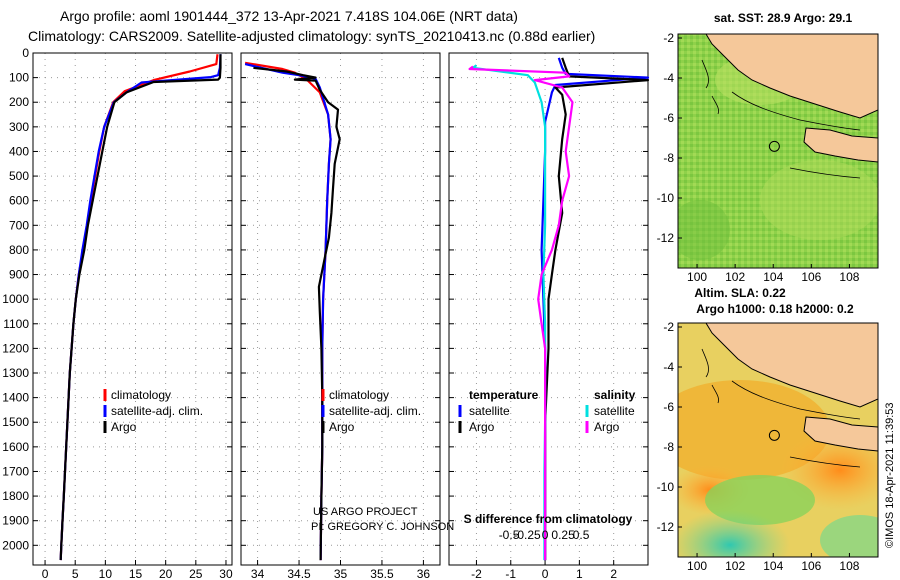 The image size is (900, 580). I want to click on y-tick-label: 1600, so click(15, 447).